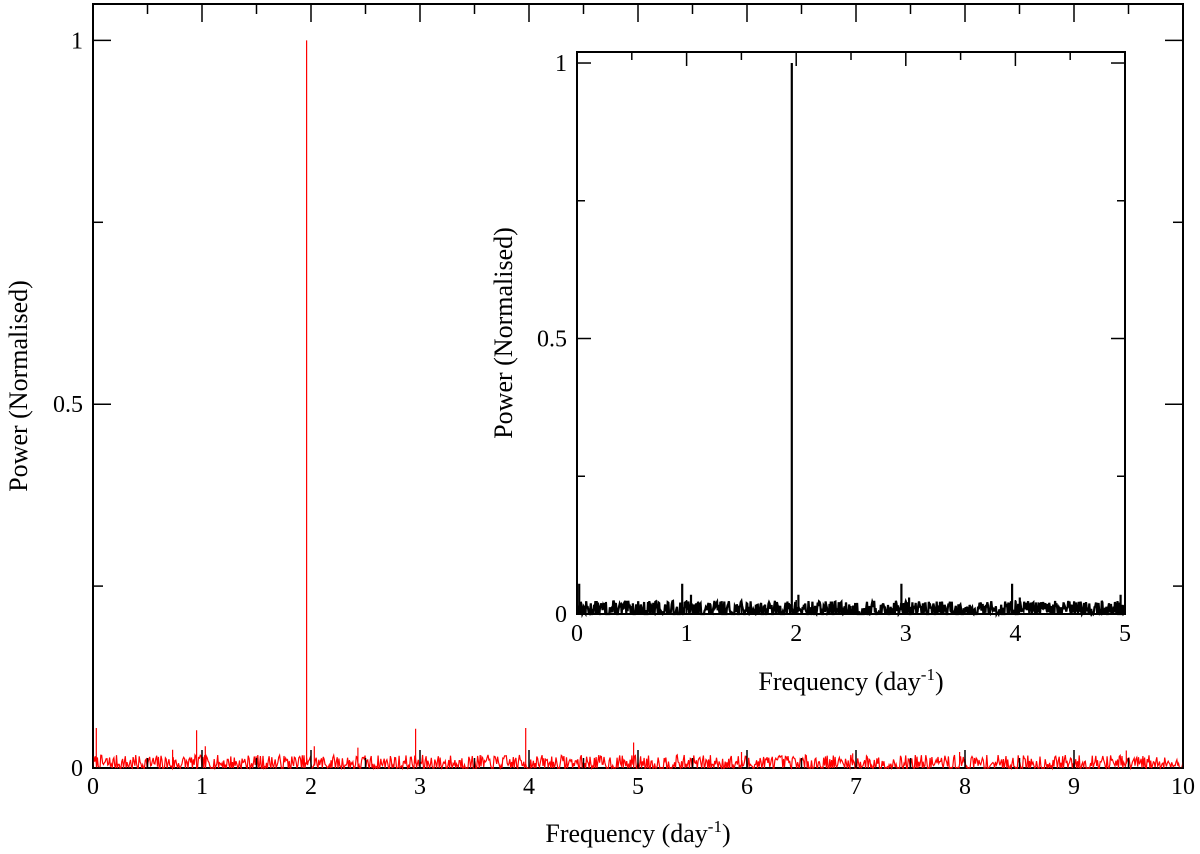 Image resolution: width=1200 pixels, height=854 pixels. What do you see at coordinates (561, 64) in the screenshot?
I see `inset-y-tick-label: 1` at bounding box center [561, 64].